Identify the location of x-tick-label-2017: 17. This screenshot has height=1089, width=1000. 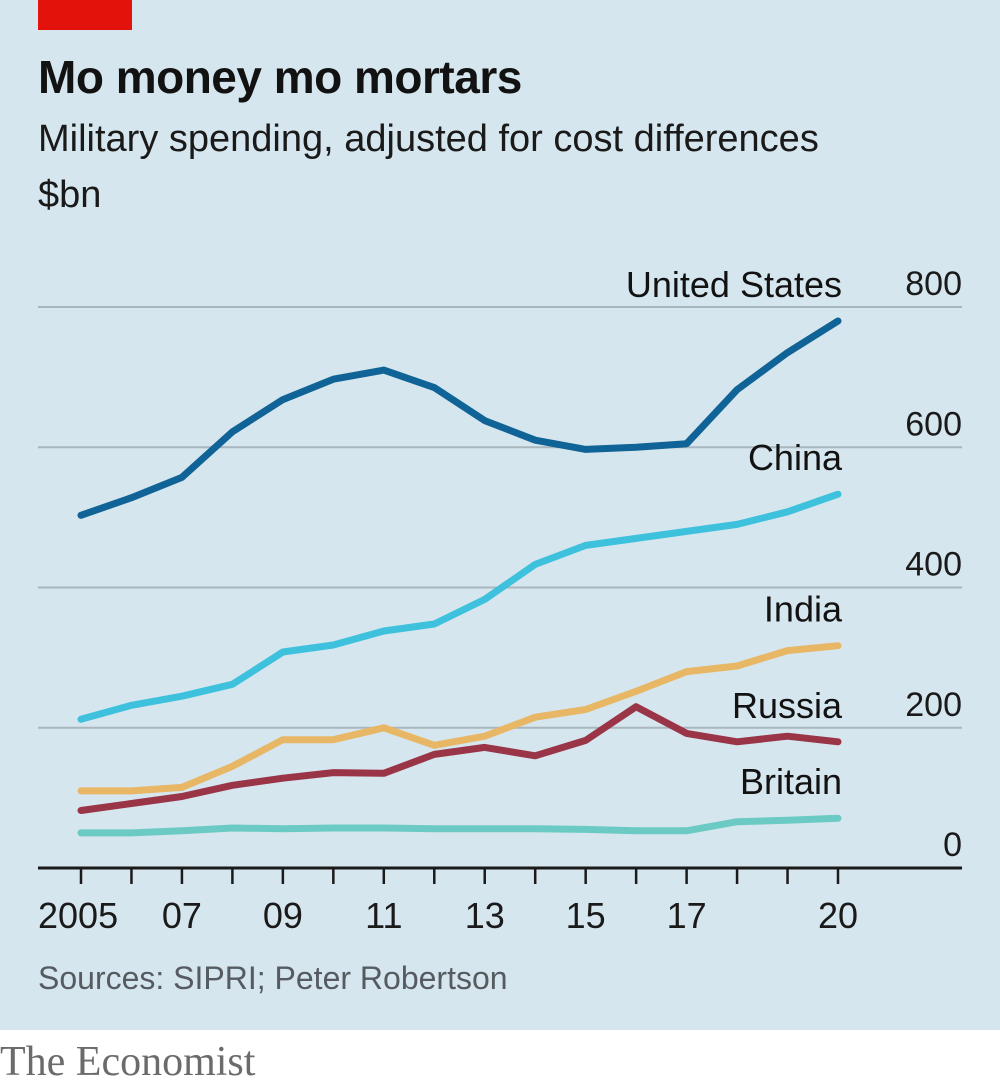
(687, 915).